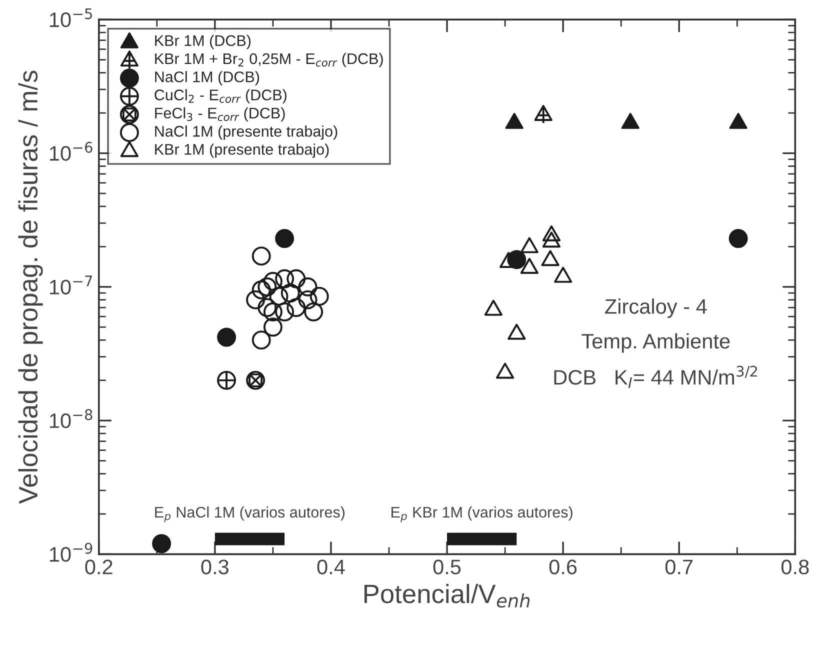 This screenshot has height=652, width=824. Describe the element at coordinates (220, 96) in the screenshot. I see `legend-label: CuCl$_{2}$ - E$_{corr}$ (DCB)` at that location.